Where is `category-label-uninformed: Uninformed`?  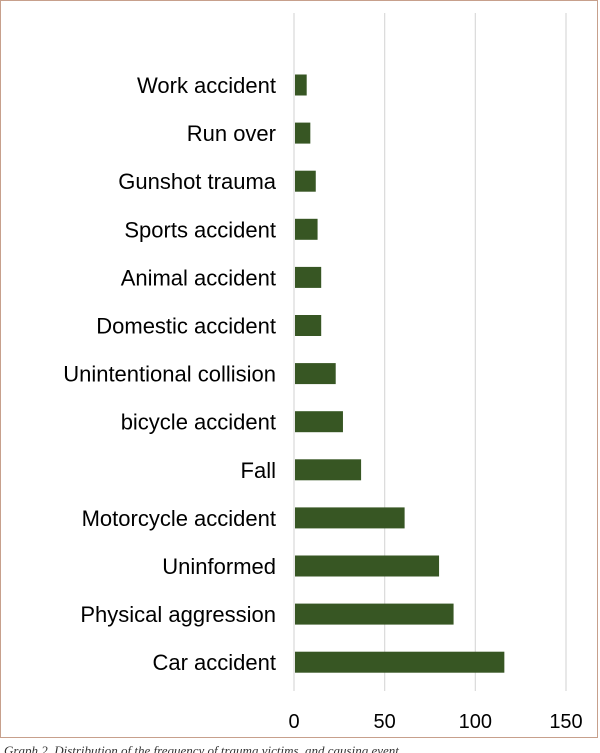 category-label-uninformed: Uninformed is located at coordinates (219, 566).